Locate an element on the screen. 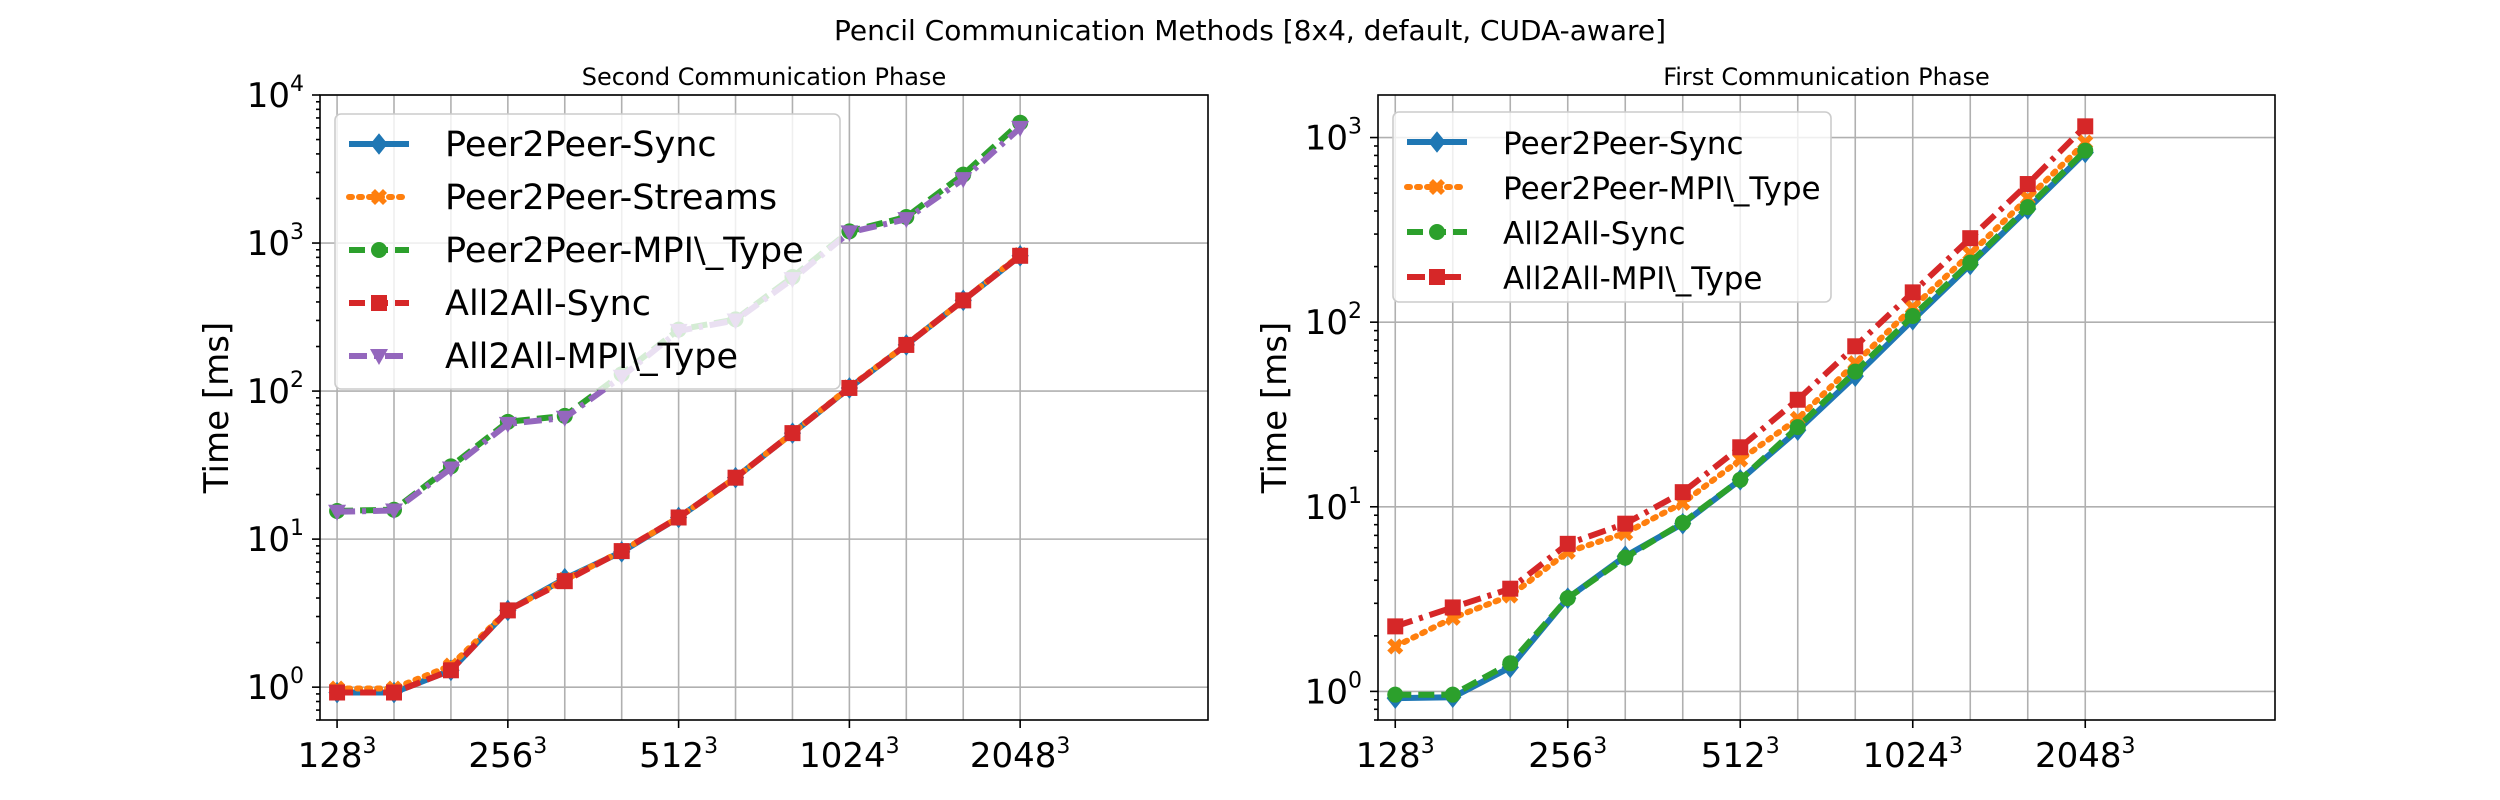 The height and width of the screenshot is (800, 2500). legend-label: Peer2Peer-Streams is located at coordinates (611, 198).